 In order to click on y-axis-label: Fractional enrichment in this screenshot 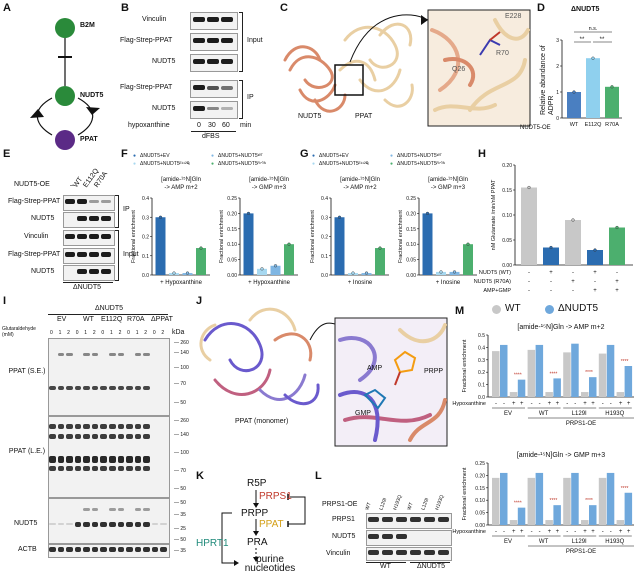, I will do `click(222, 236)`.